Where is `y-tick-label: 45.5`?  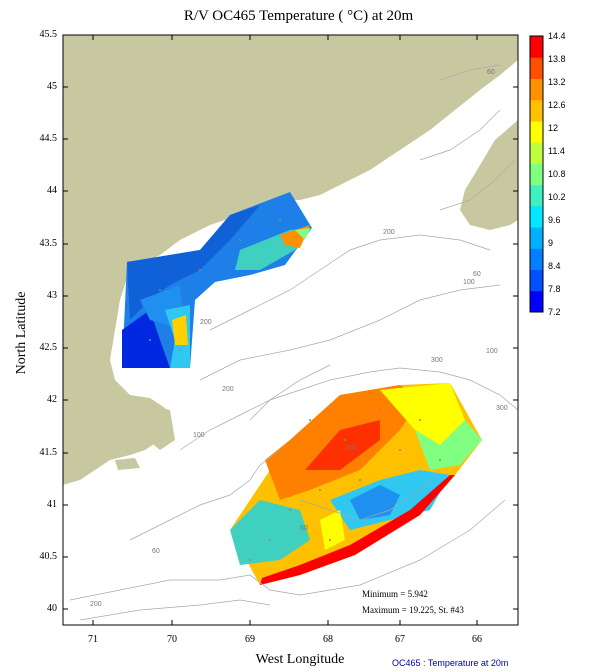 y-tick-label: 45.5 is located at coordinates (48, 34).